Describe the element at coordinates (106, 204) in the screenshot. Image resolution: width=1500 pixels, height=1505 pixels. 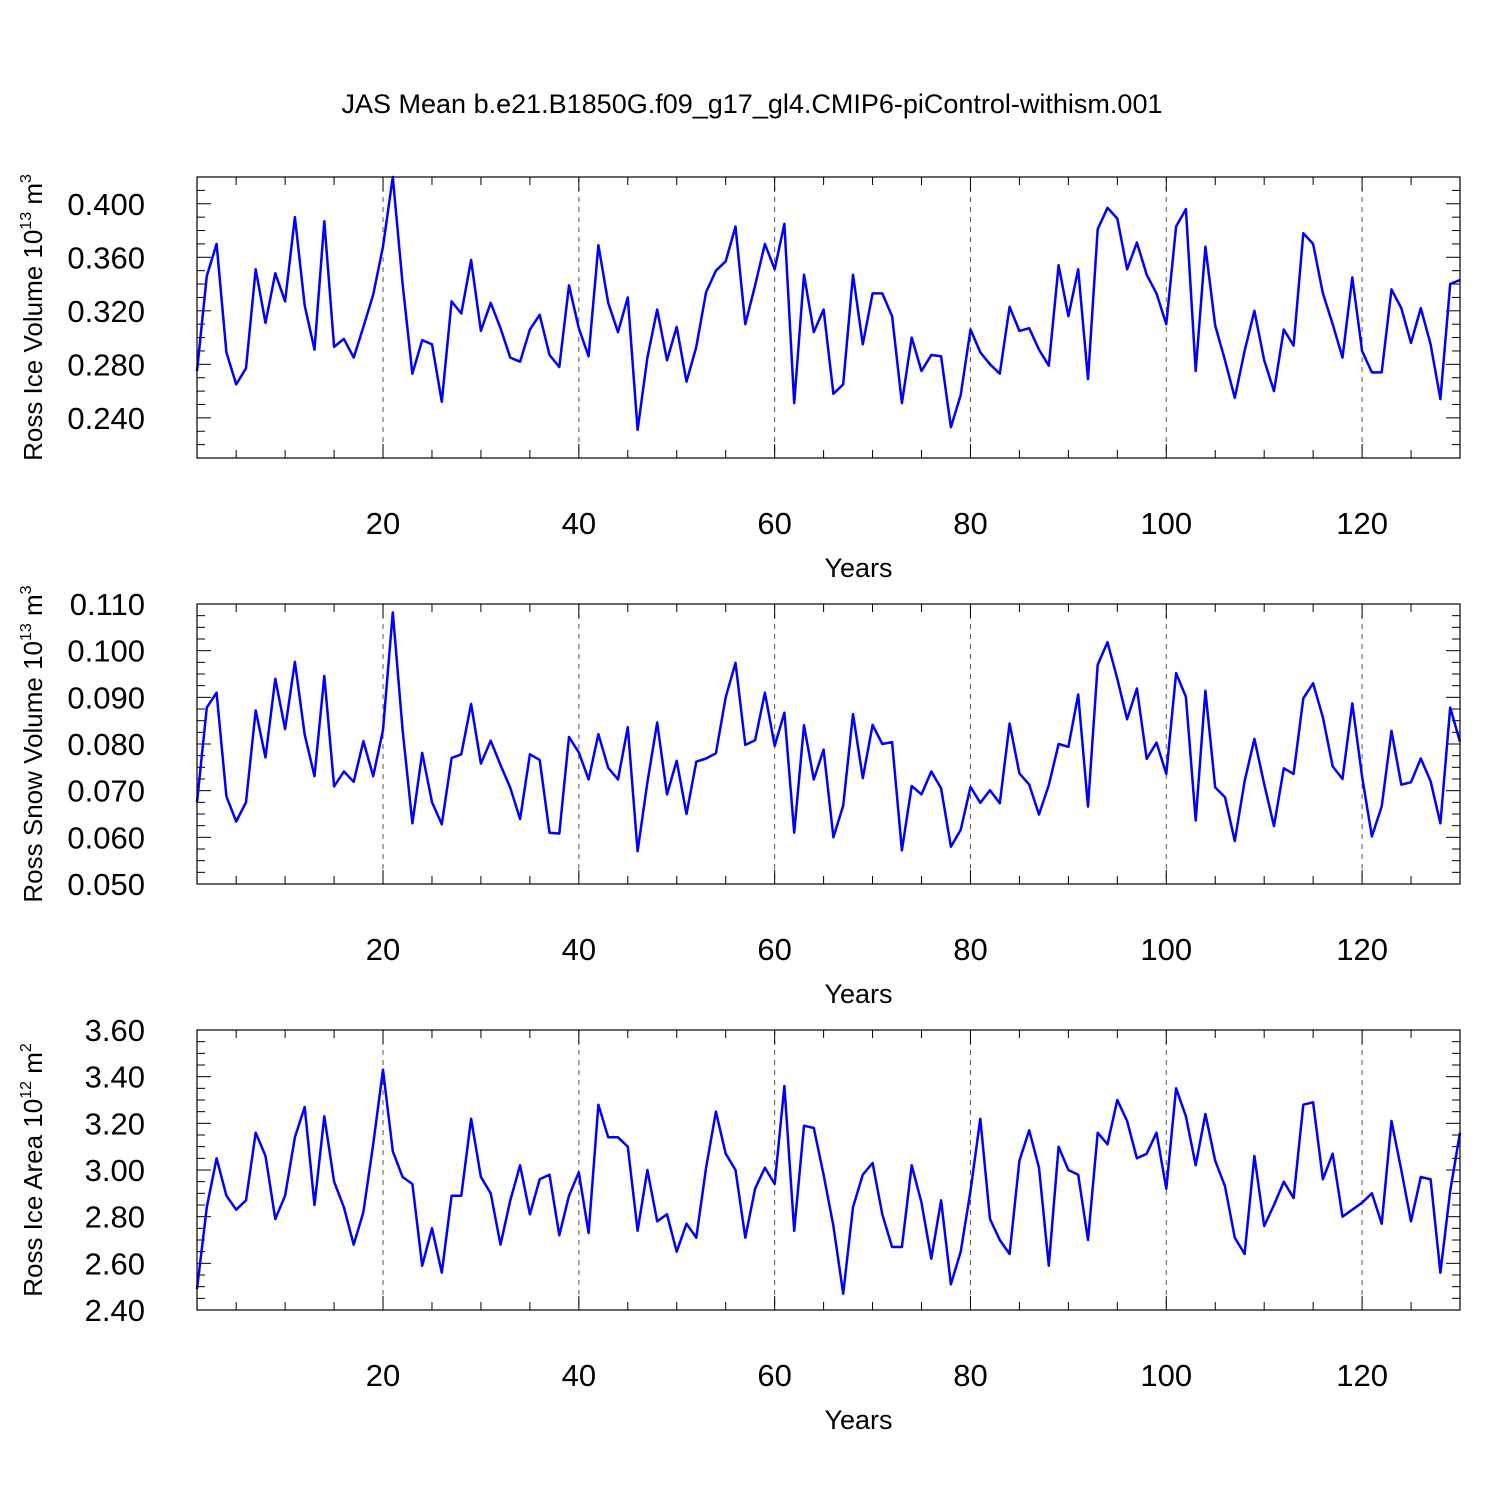
I see `y-tick-label: 0.400` at that location.